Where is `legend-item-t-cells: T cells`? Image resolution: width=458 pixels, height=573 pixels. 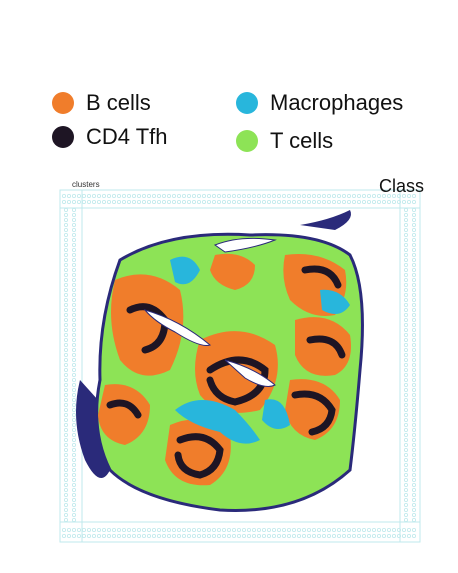 legend-item-t-cells: T cells is located at coordinates (284, 141).